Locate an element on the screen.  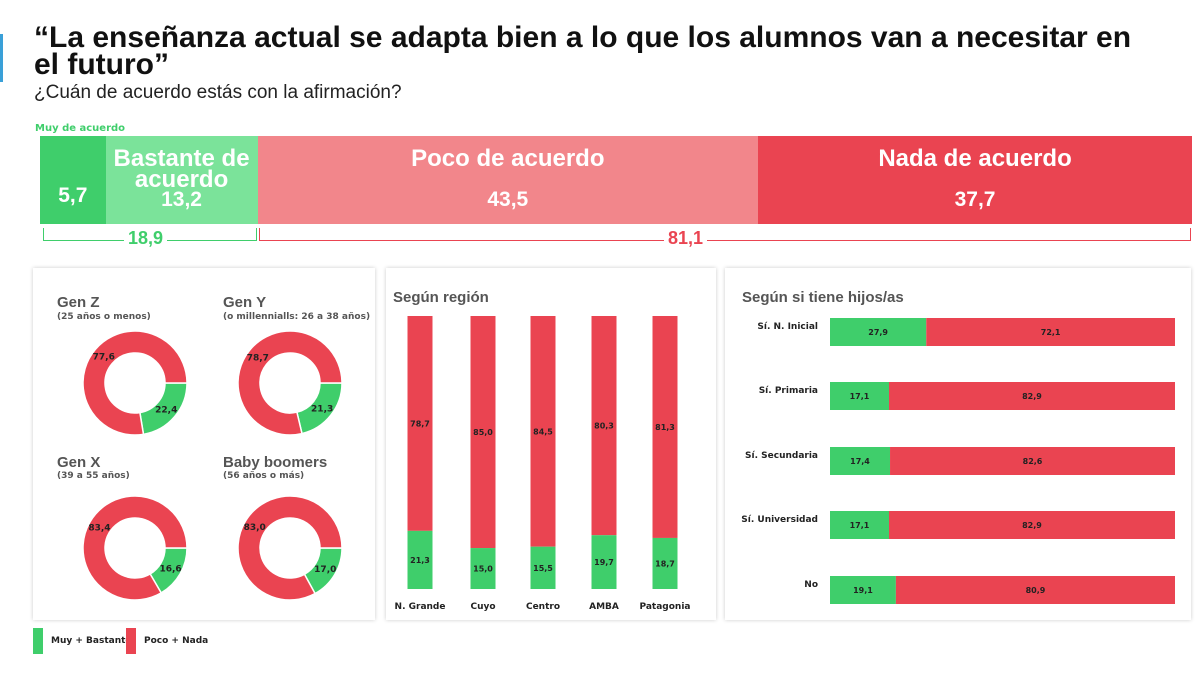
segment-muy-de-acuerdo: 5,7 is located at coordinates (73, 180).